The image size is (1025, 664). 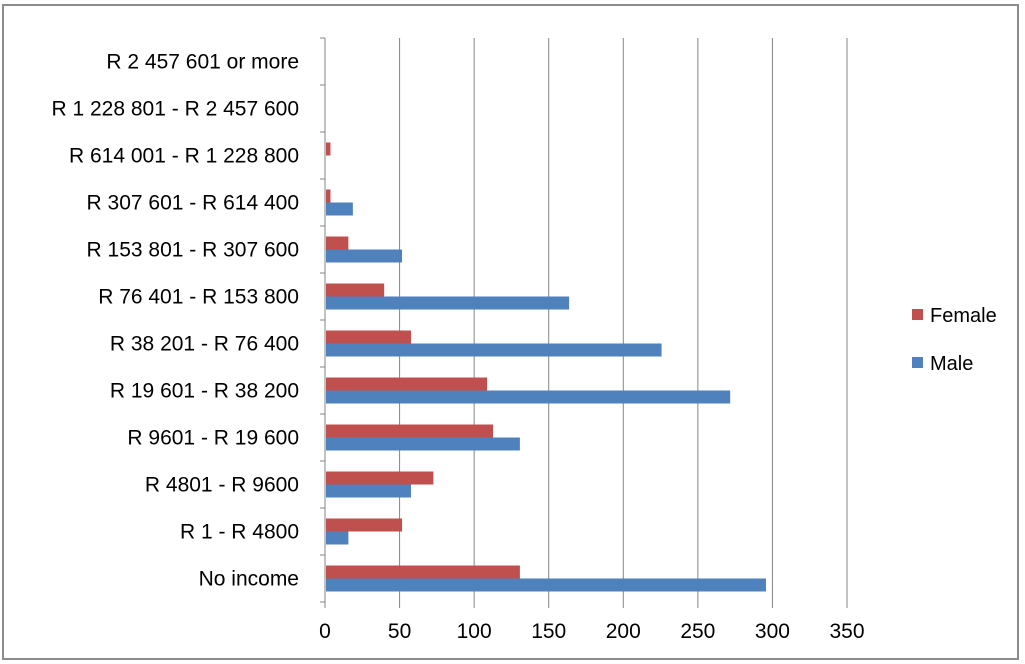 What do you see at coordinates (204, 391) in the screenshot?
I see `category-label-4: R 19 601 - R 38 200` at bounding box center [204, 391].